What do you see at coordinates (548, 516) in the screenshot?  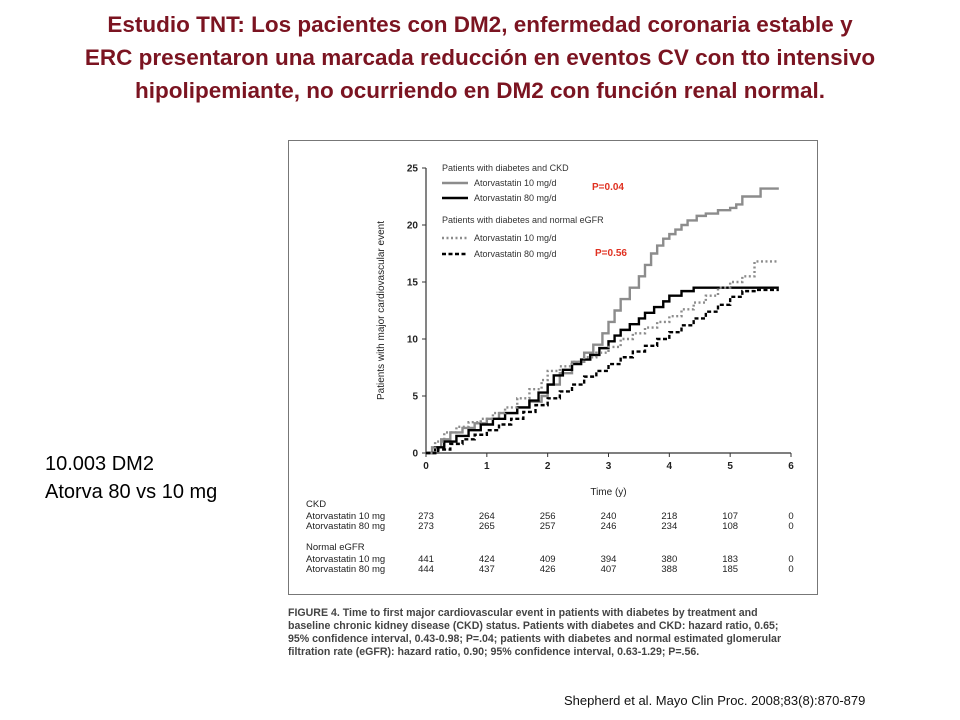 I see `risk-table-cell: 256` at bounding box center [548, 516].